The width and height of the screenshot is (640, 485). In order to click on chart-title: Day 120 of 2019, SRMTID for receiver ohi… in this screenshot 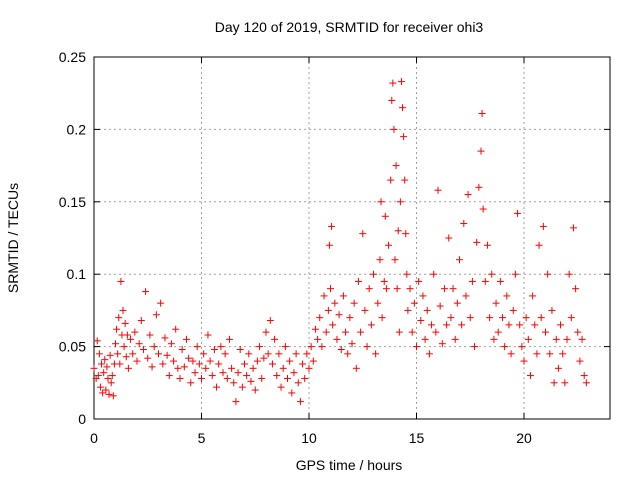, I will do `click(349, 27)`.